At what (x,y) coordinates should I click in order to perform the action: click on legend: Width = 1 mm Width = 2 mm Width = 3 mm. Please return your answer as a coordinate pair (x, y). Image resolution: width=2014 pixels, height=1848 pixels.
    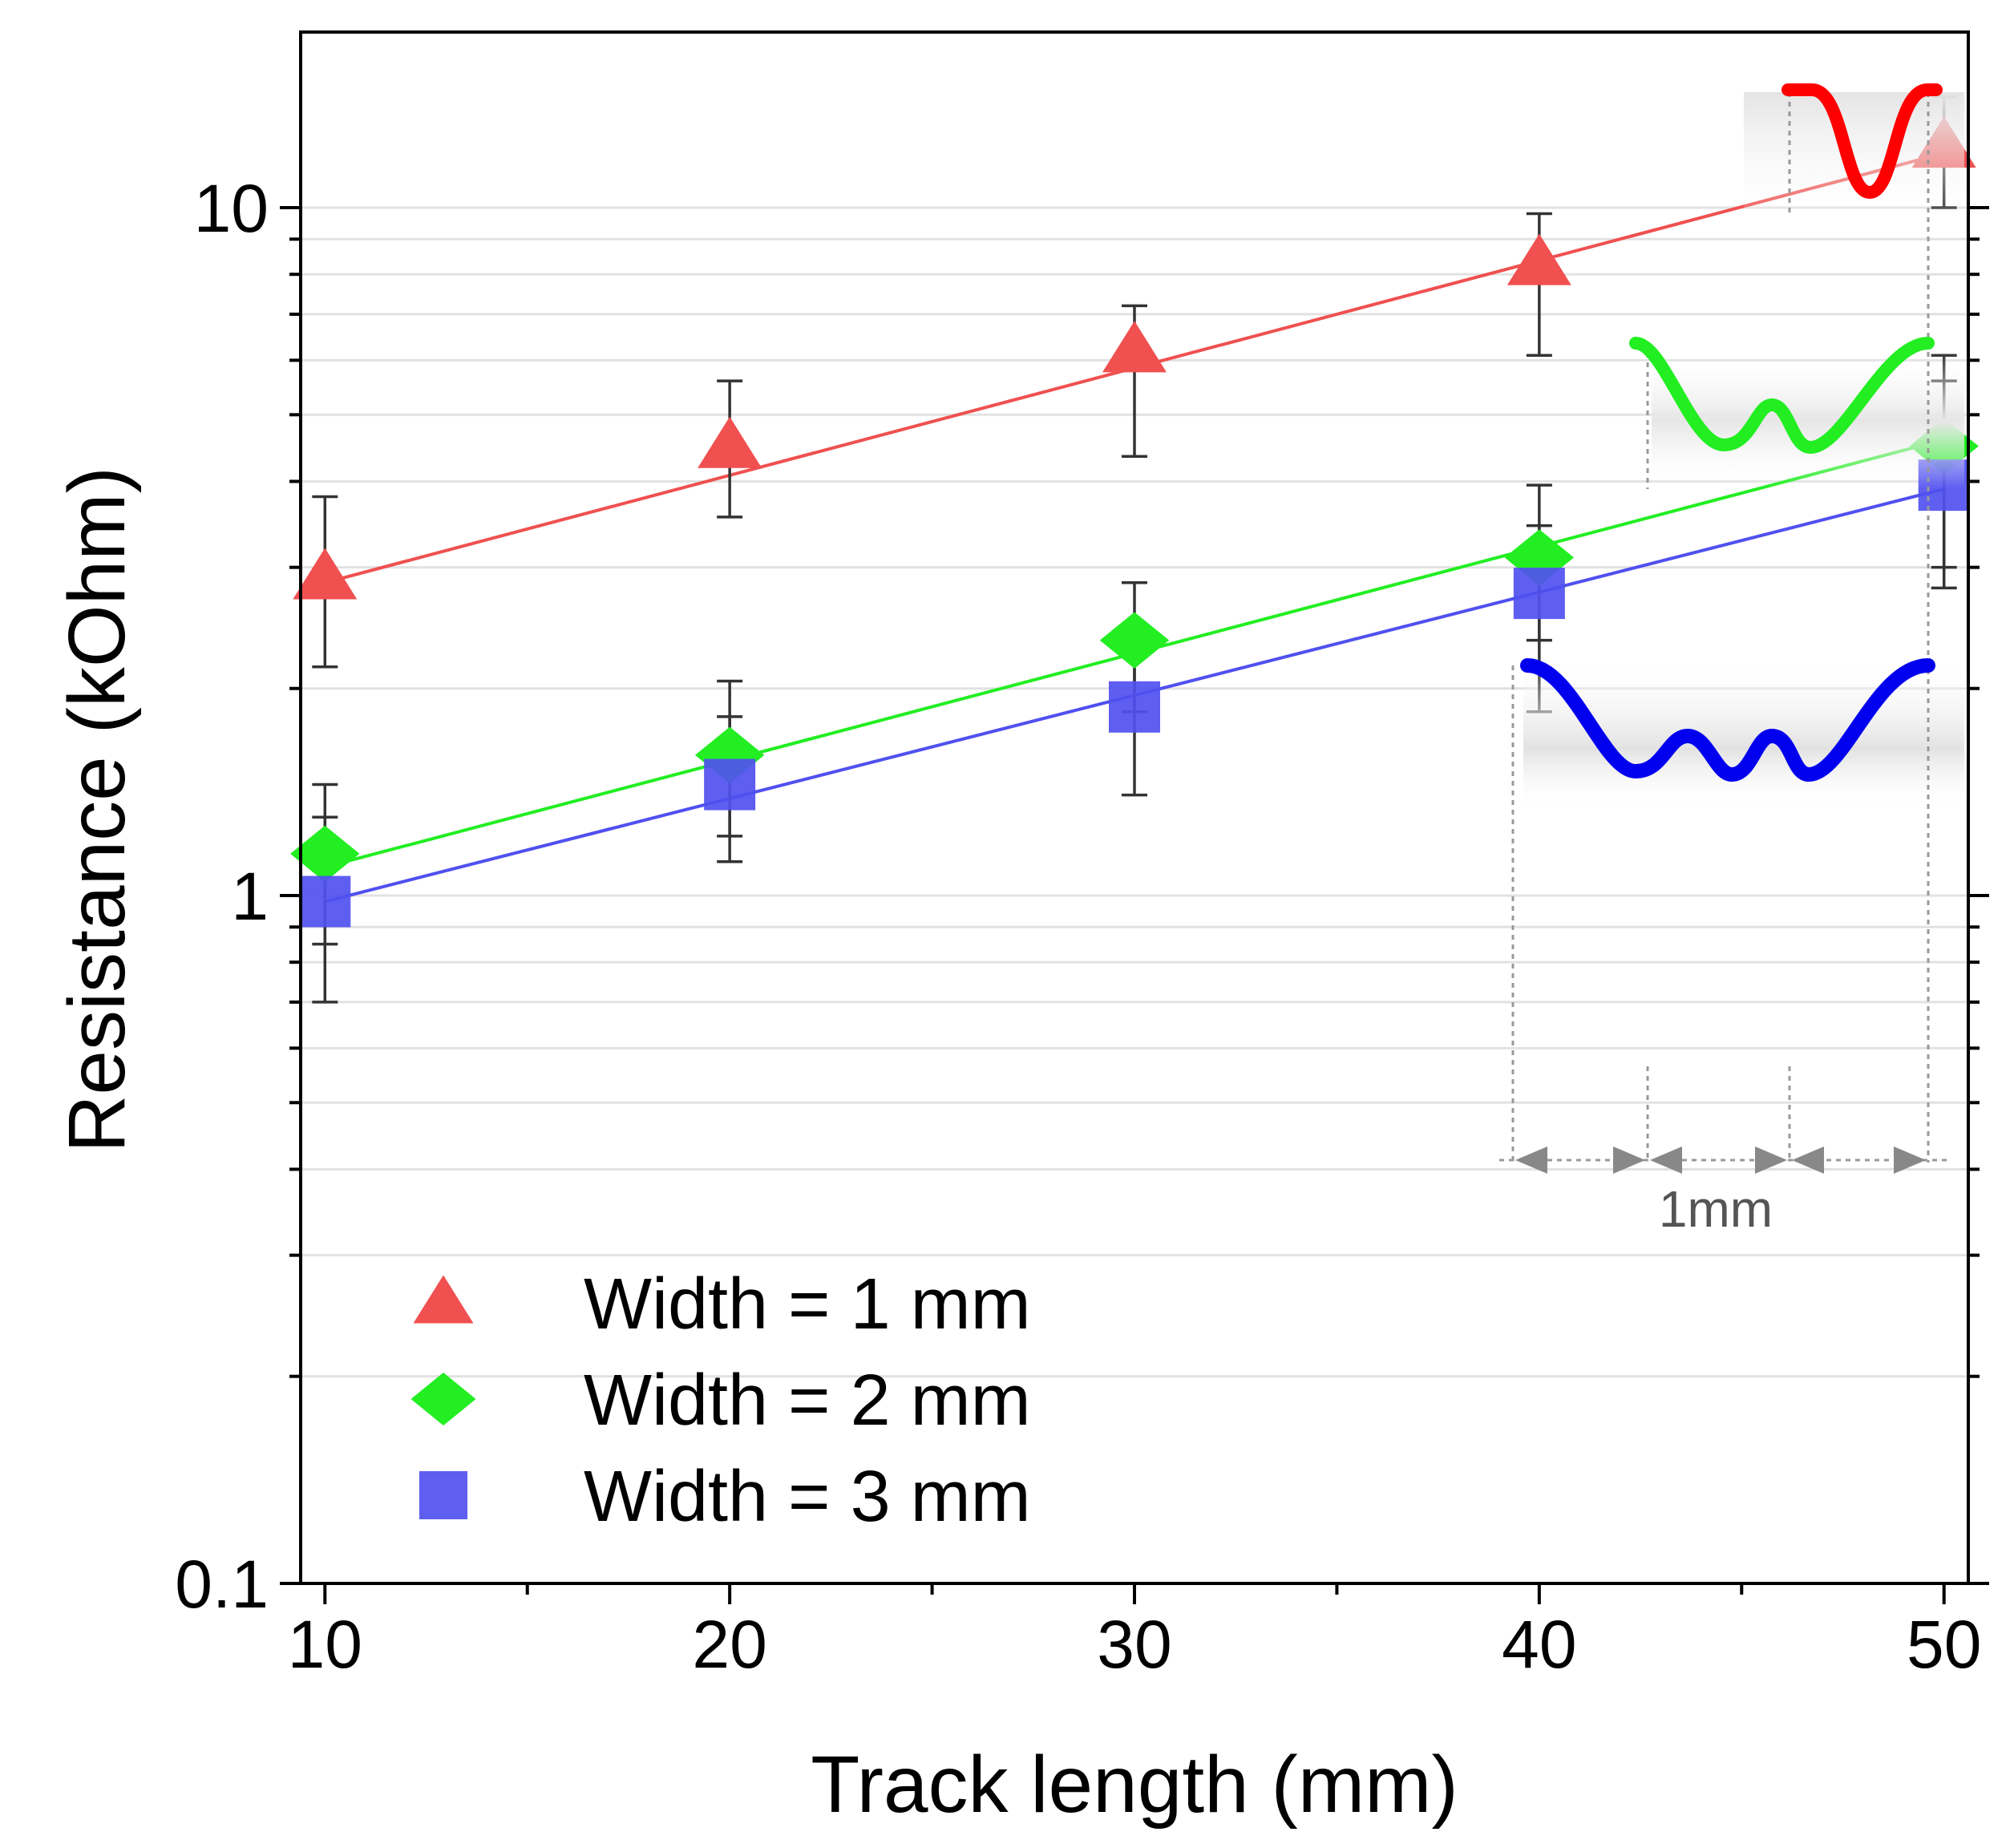
    Looking at the image, I should click on (720, 1400).